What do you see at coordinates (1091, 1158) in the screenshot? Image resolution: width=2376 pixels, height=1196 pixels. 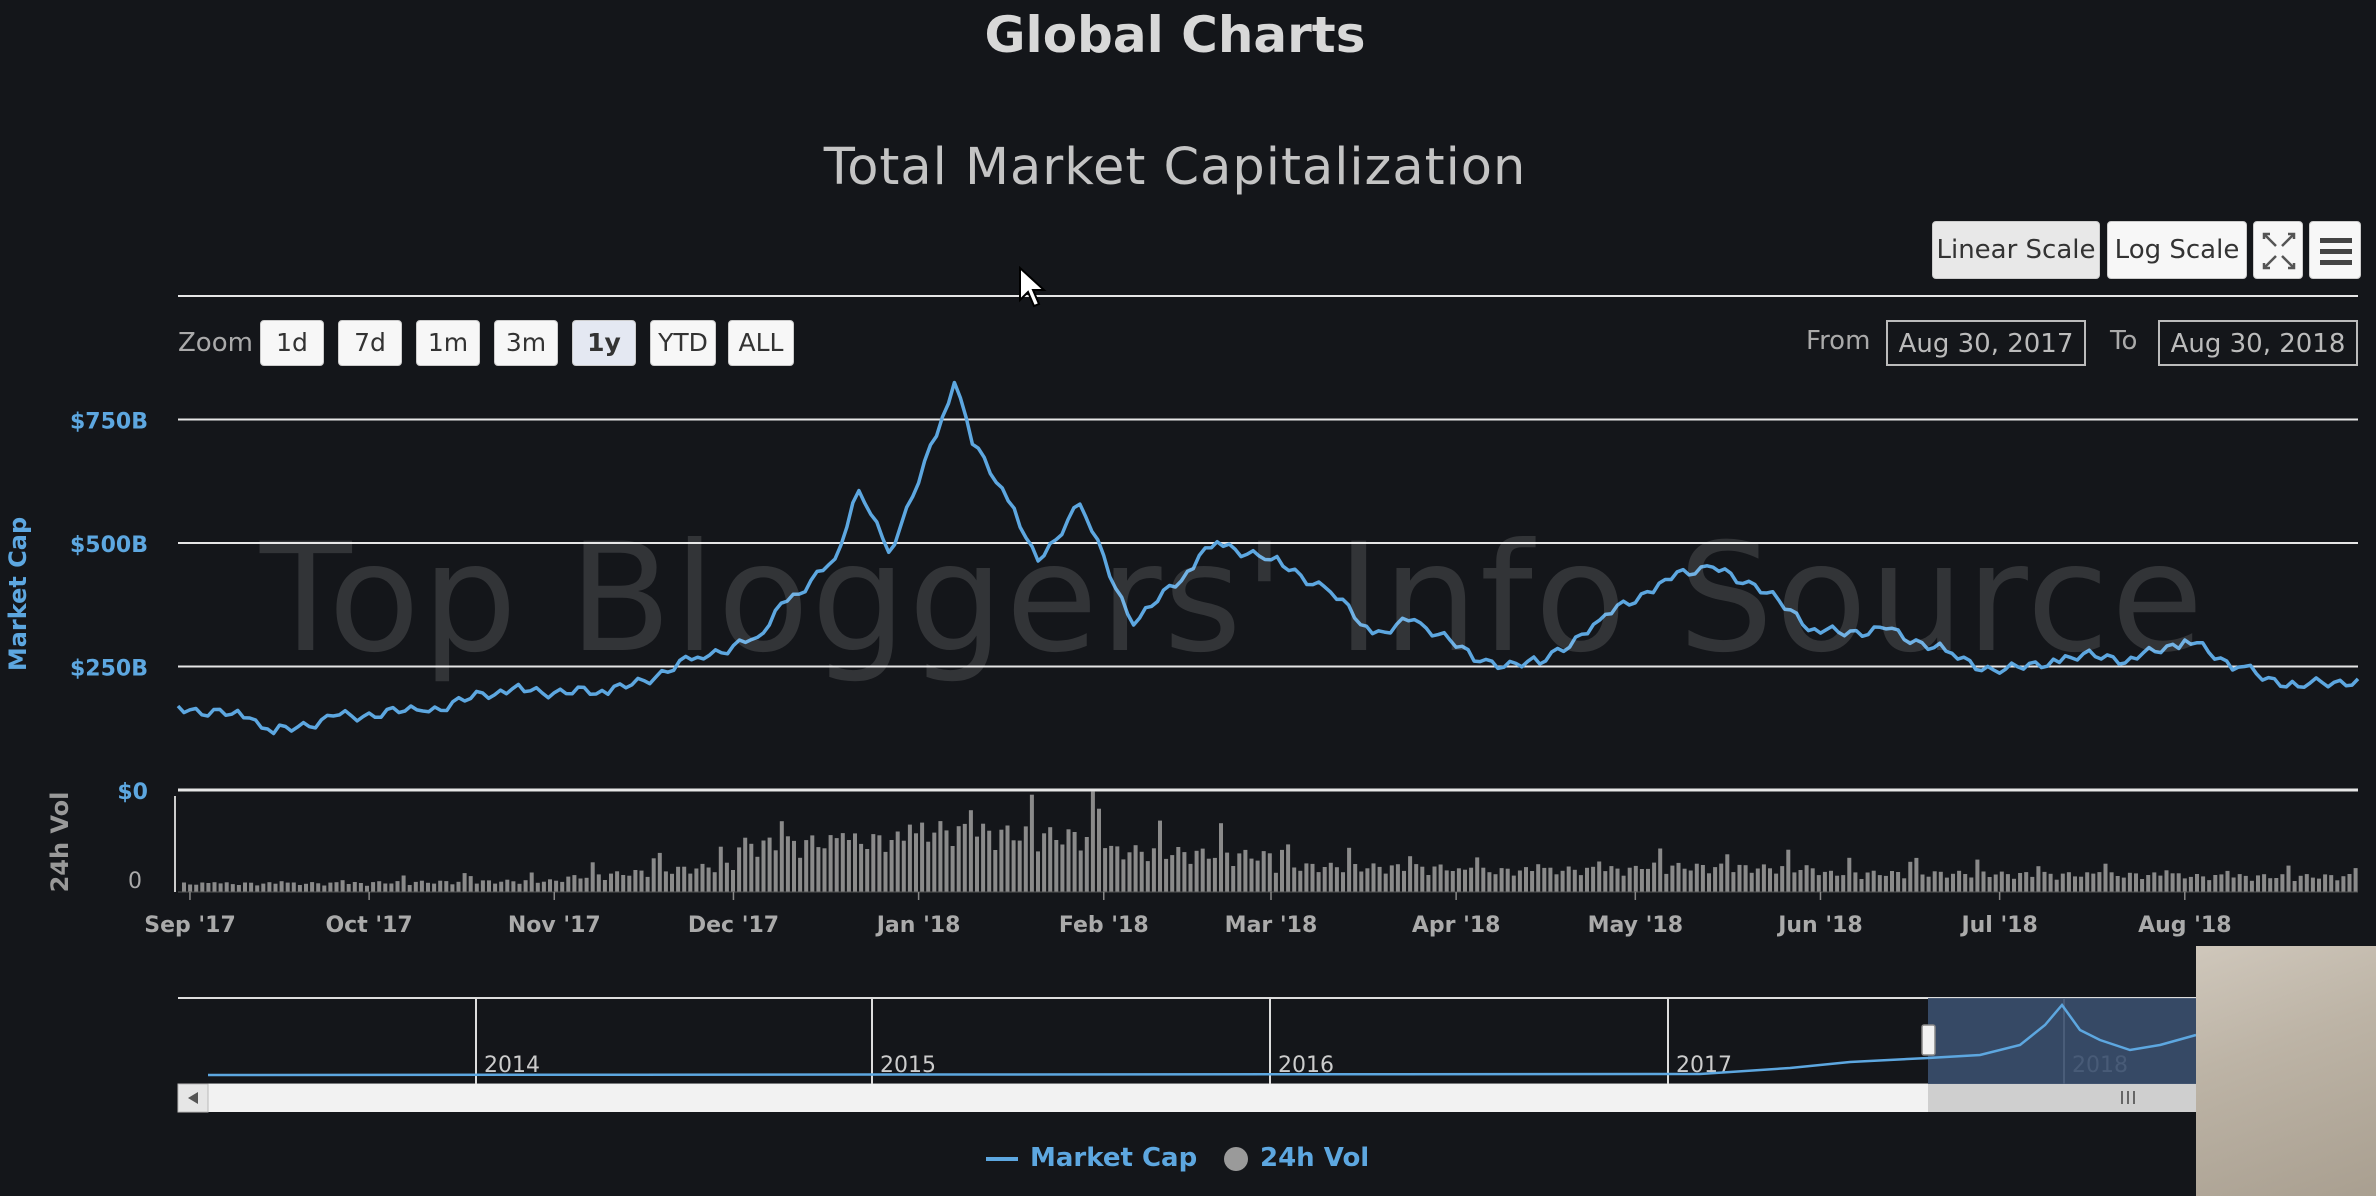 I see `legend-market-cap: Market Cap` at bounding box center [1091, 1158].